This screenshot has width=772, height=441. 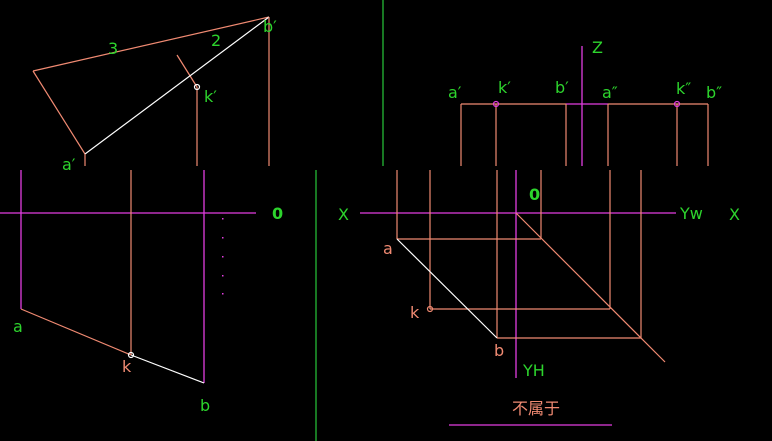 What do you see at coordinates (167, 369) in the screenshot?
I see `line-kb-plan` at bounding box center [167, 369].